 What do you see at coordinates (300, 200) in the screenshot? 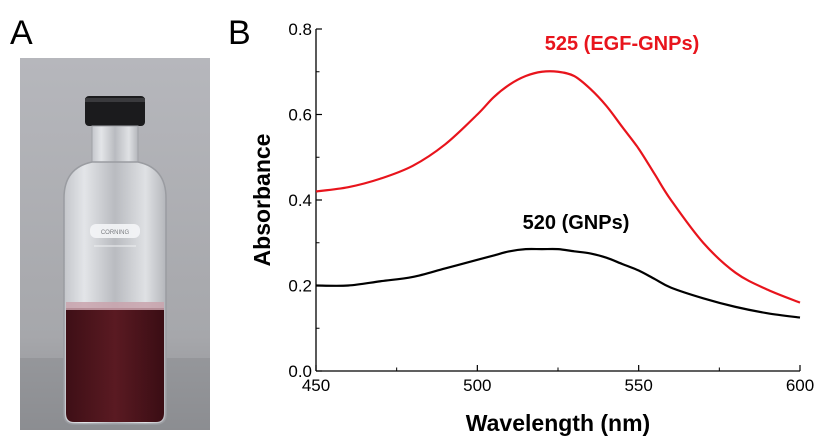
I see `y-tick-label: 0.4` at bounding box center [300, 200].